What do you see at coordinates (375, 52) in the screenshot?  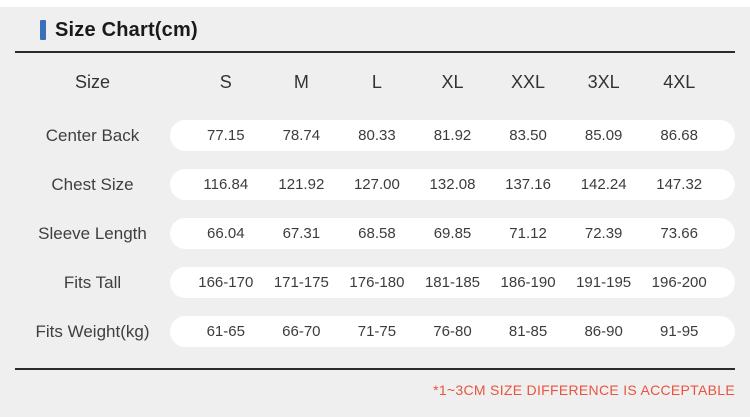 I see `top-divider` at bounding box center [375, 52].